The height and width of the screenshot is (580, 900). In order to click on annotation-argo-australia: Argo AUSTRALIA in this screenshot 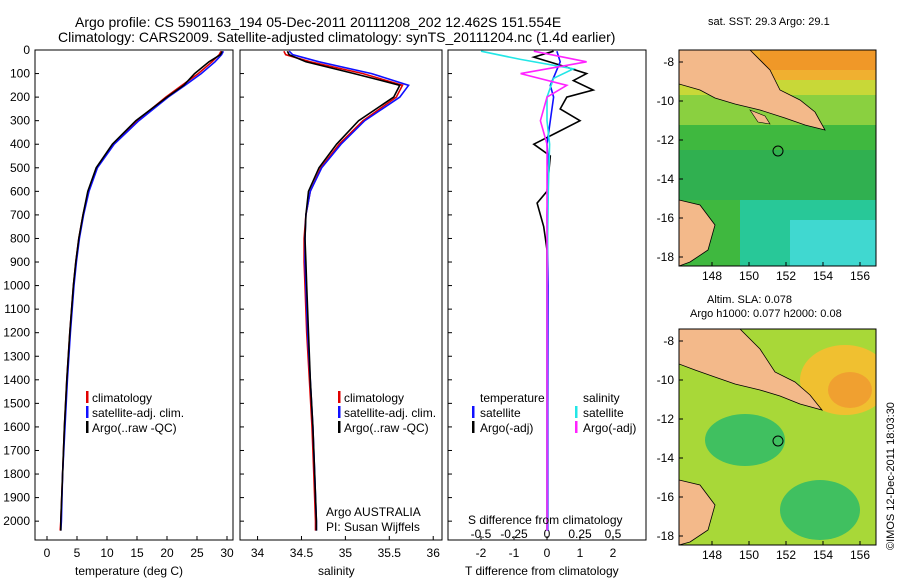, I will do `click(373, 512)`.